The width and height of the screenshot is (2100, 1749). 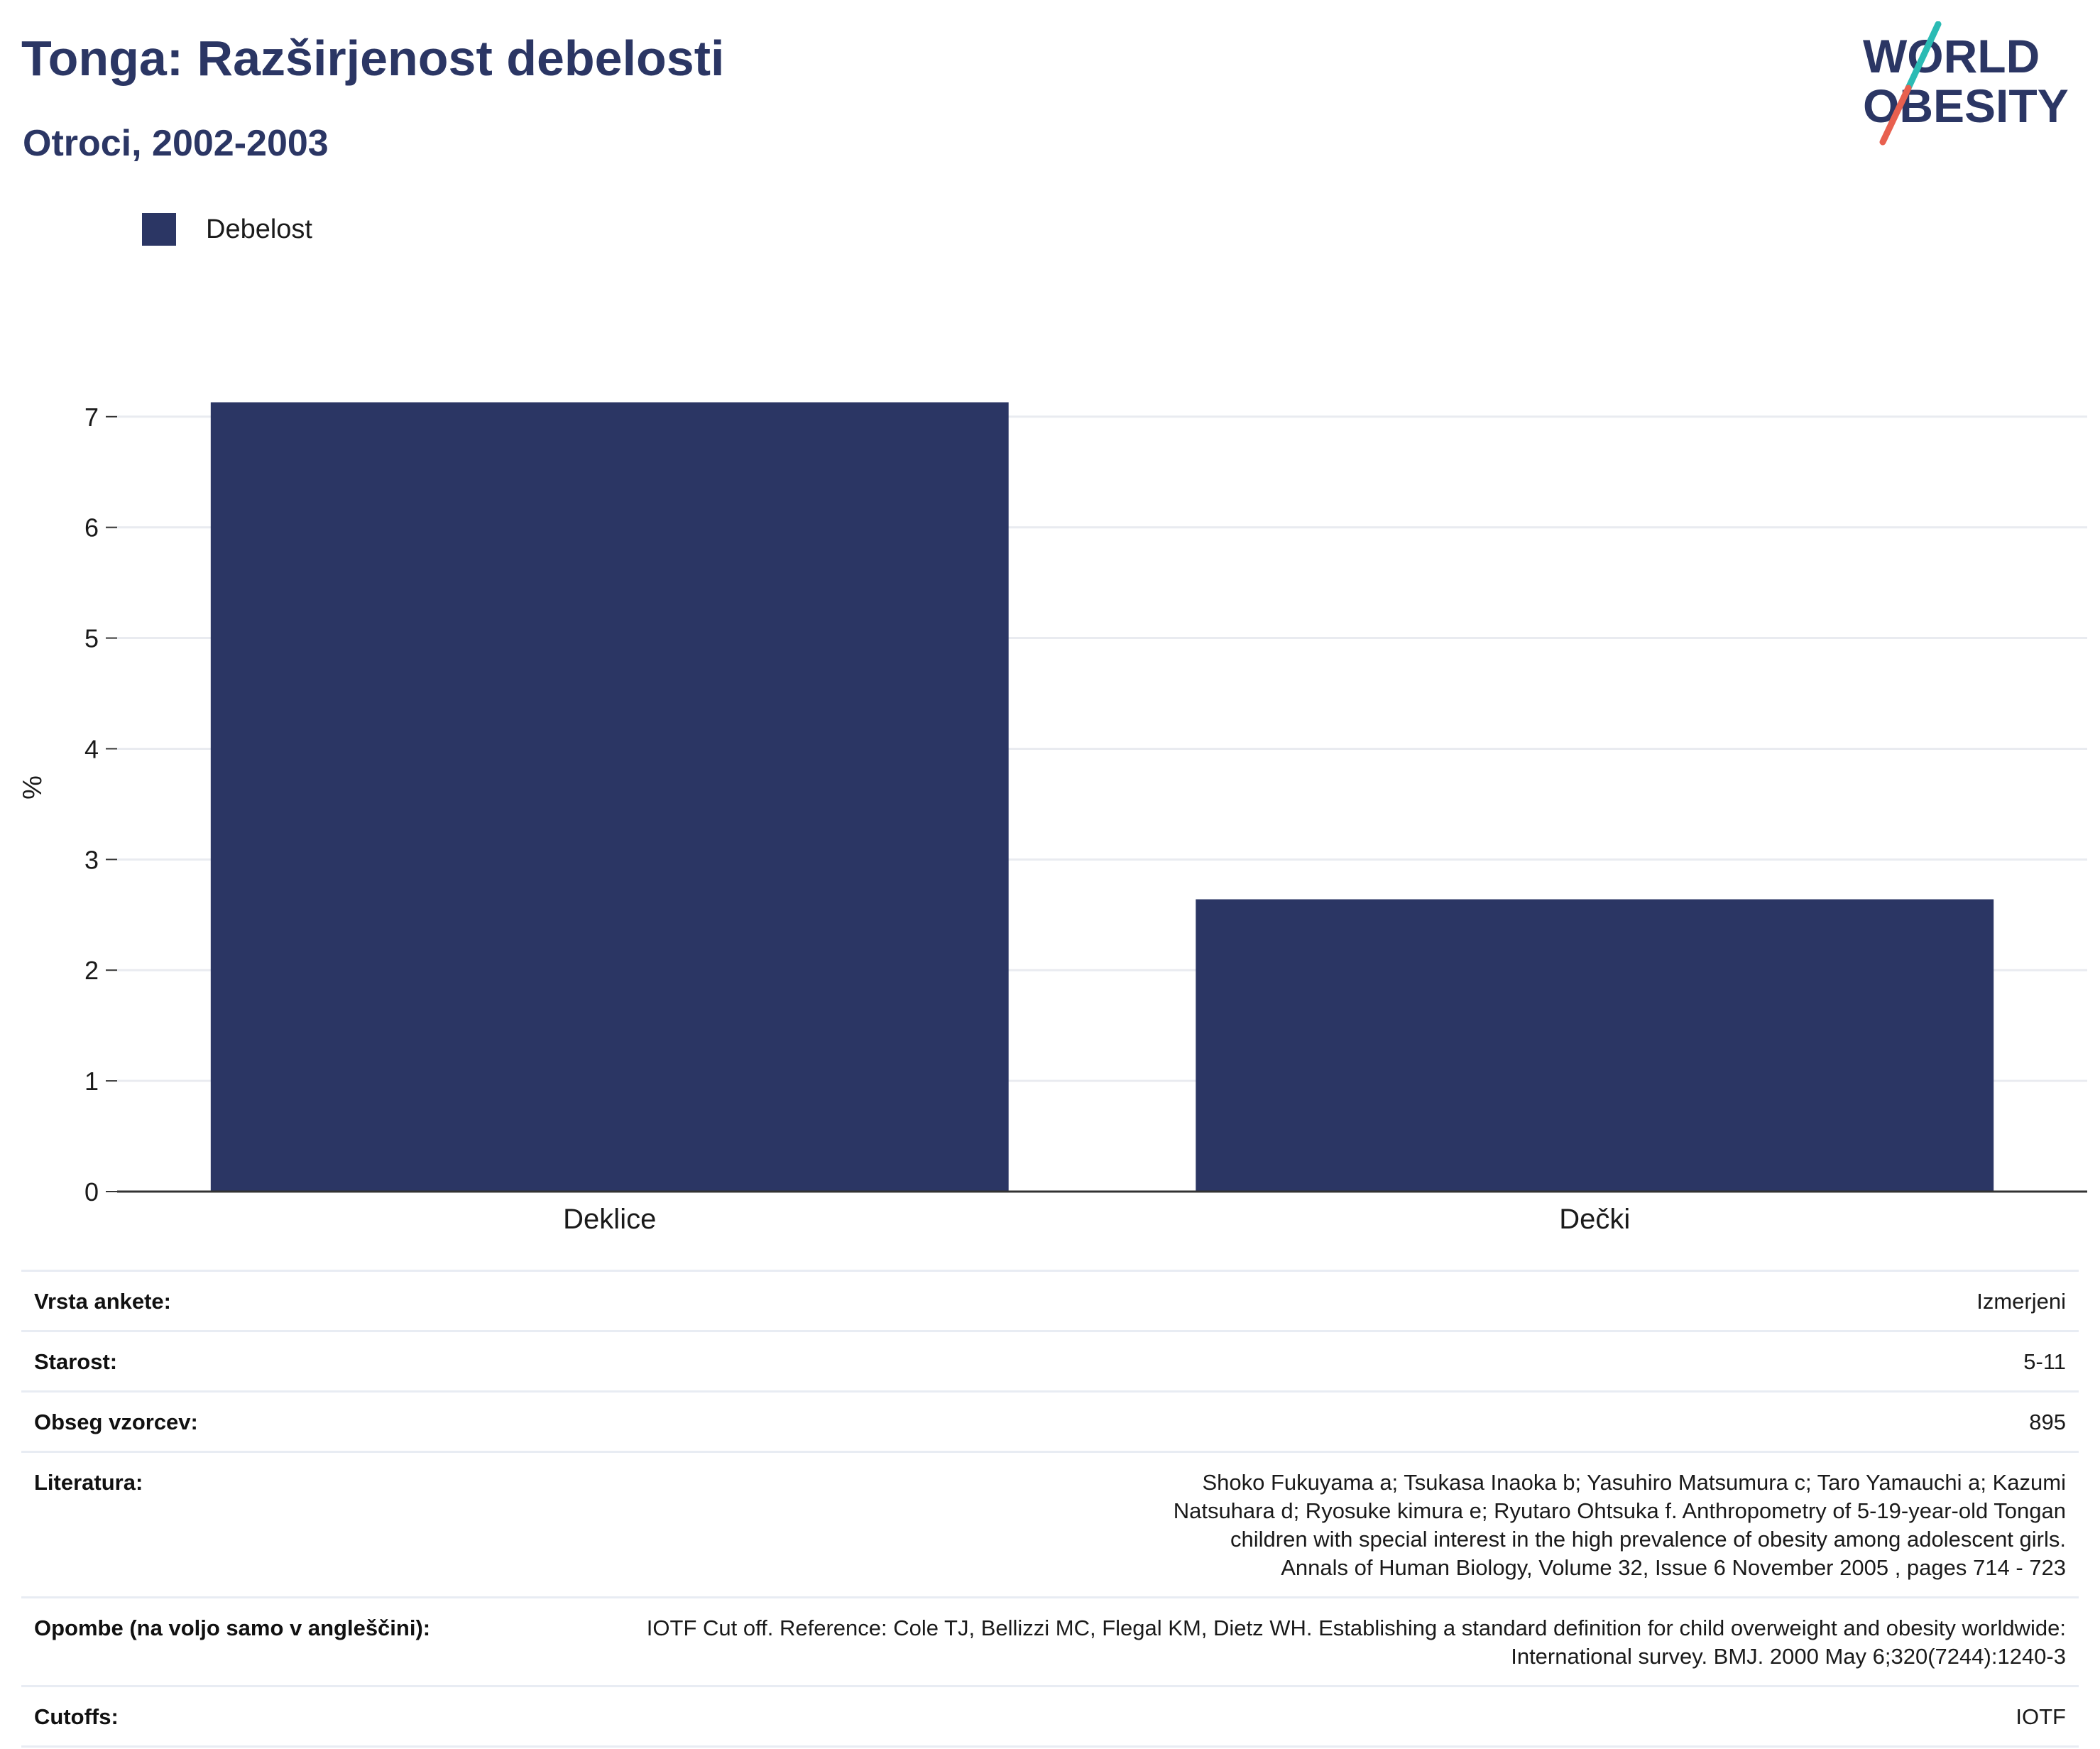 What do you see at coordinates (1332, 1421) in the screenshot?
I see `detail-value: 895` at bounding box center [1332, 1421].